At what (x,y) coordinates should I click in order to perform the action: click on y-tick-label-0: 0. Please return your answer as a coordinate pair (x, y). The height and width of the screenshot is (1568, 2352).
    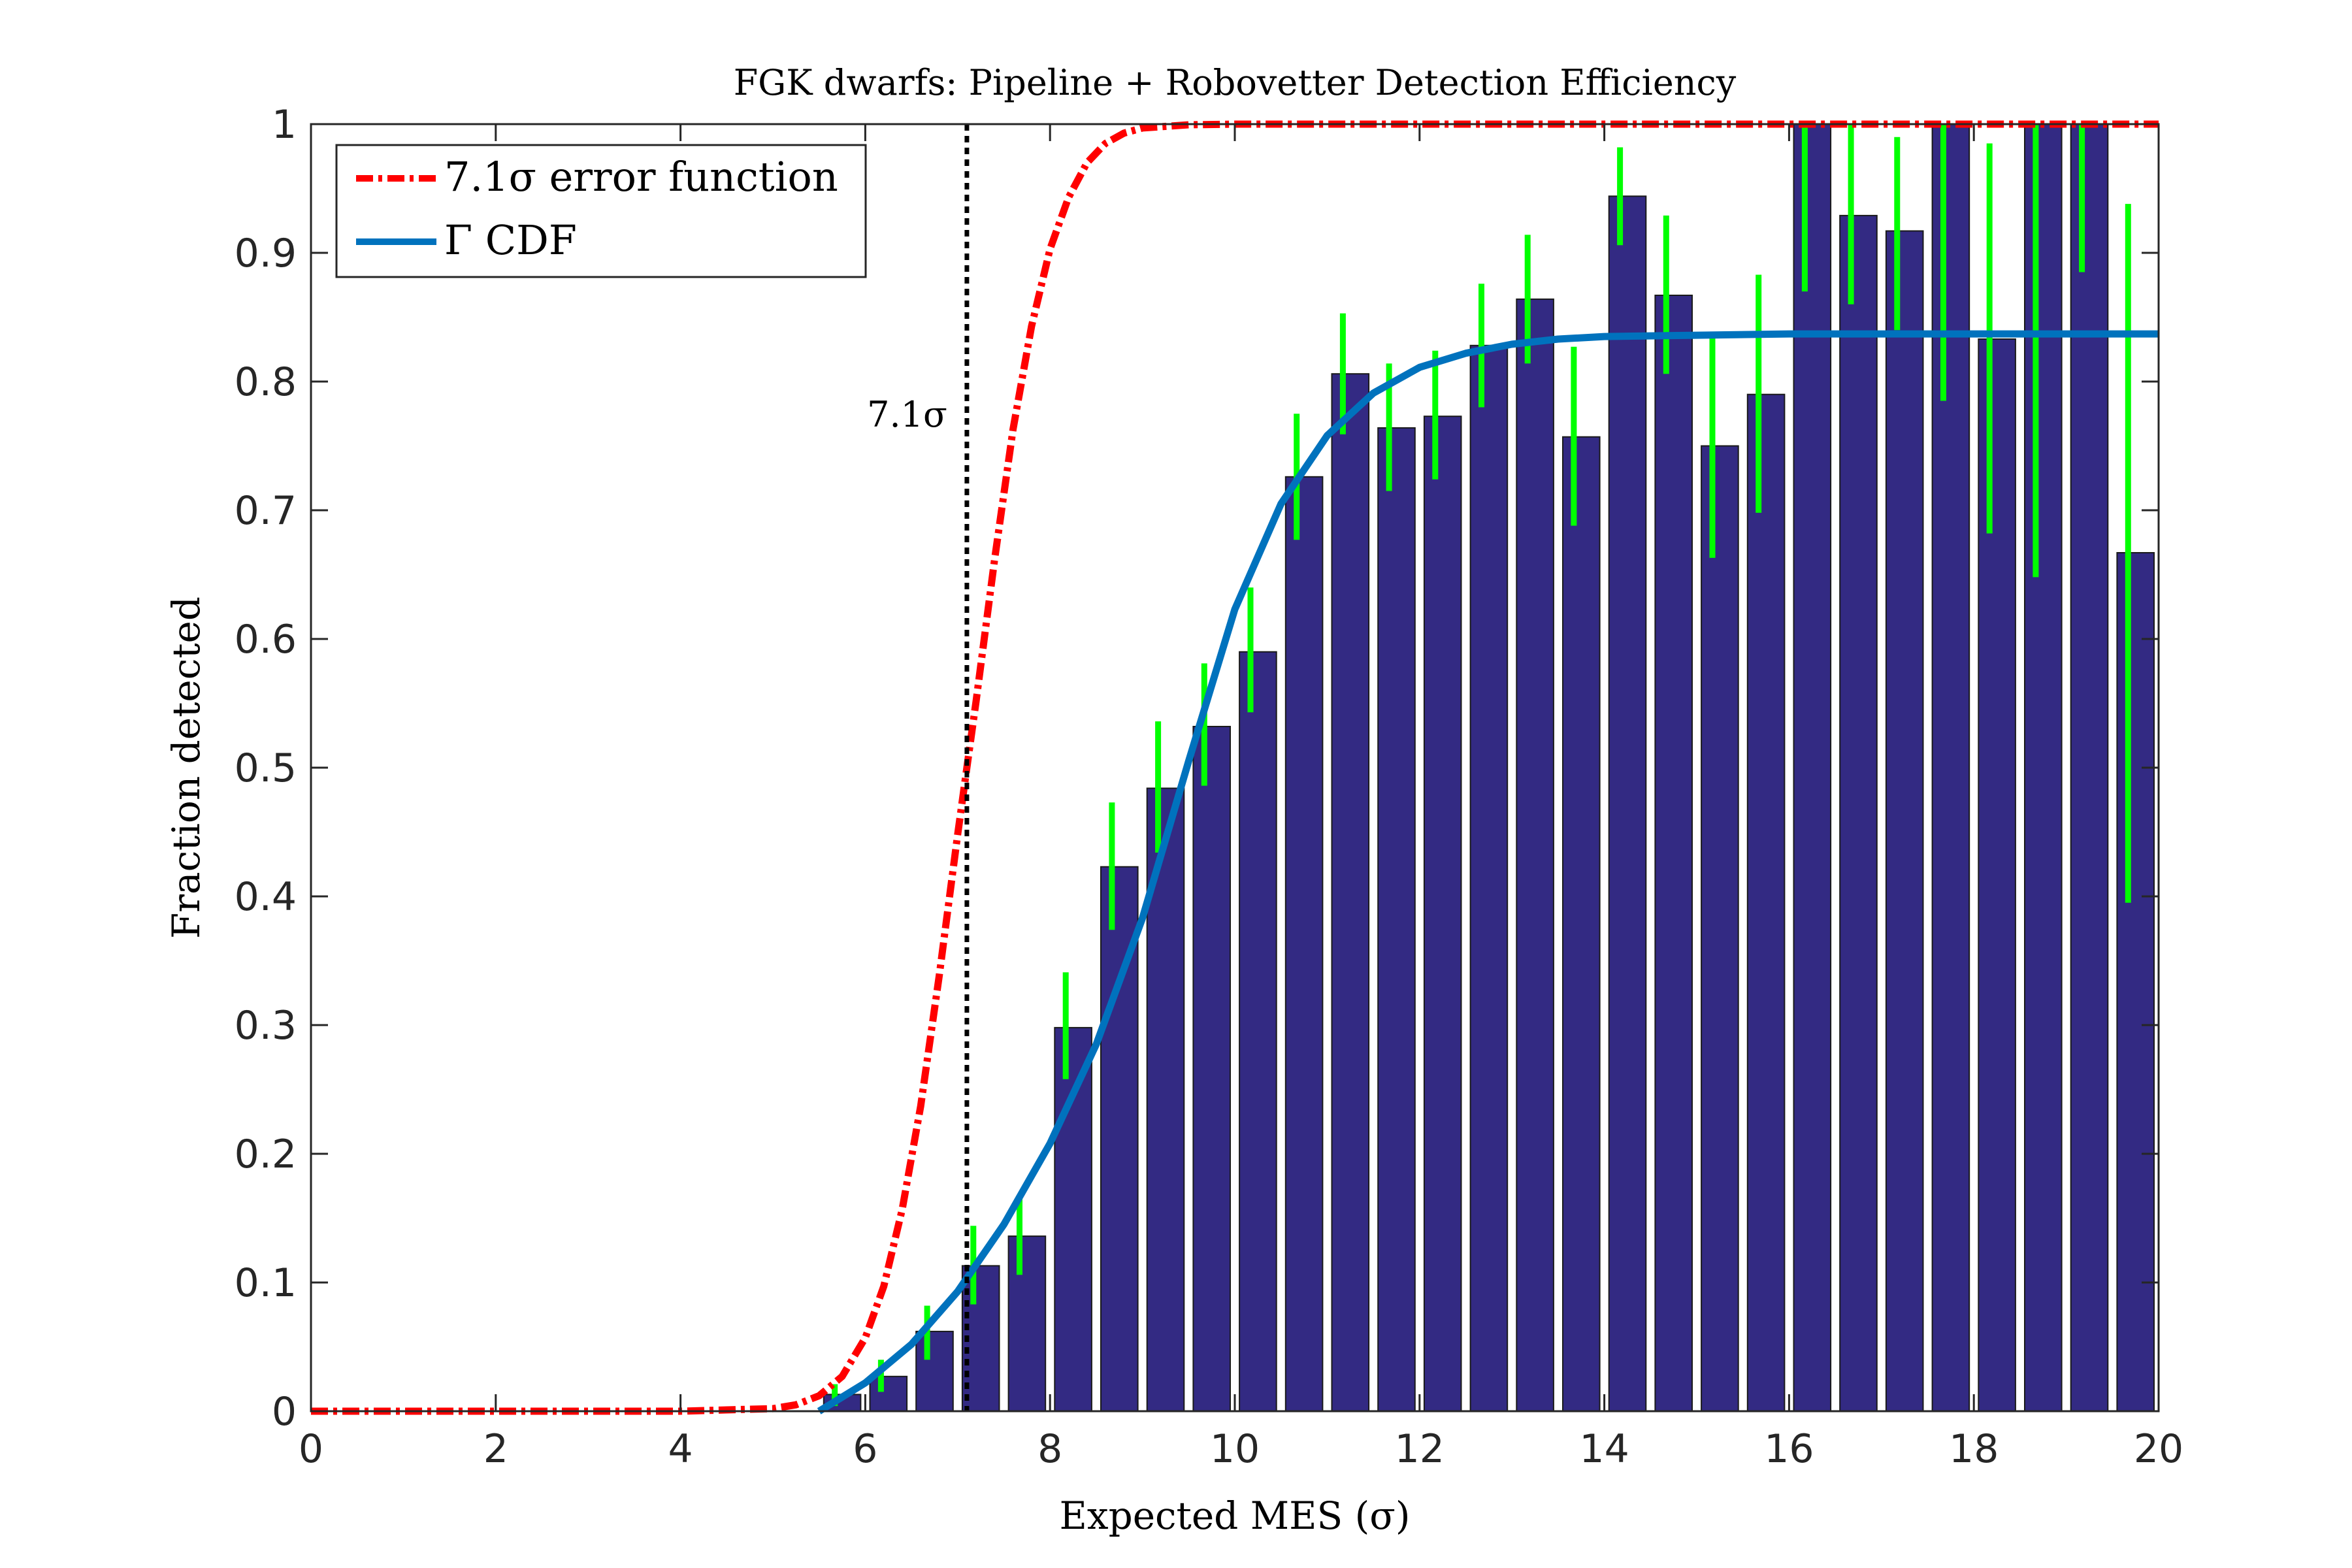
    Looking at the image, I should click on (284, 1412).